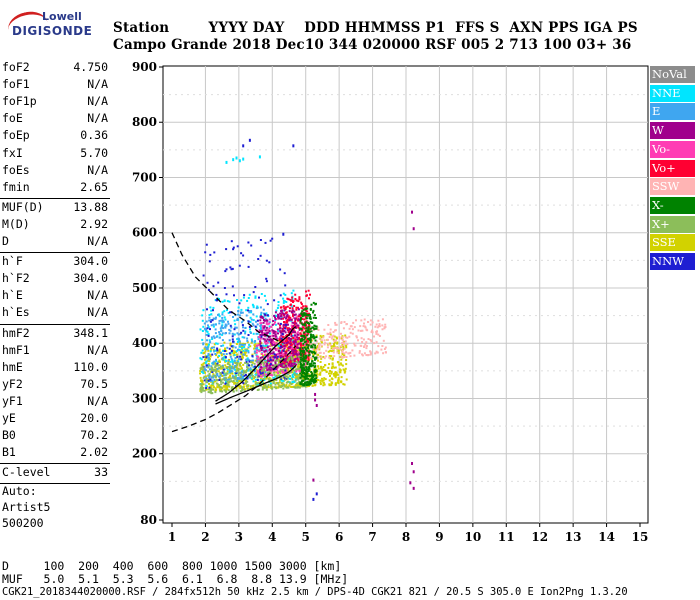  Describe the element at coordinates (55, 241) in the screenshot. I see `param-row: D N/A` at that location.